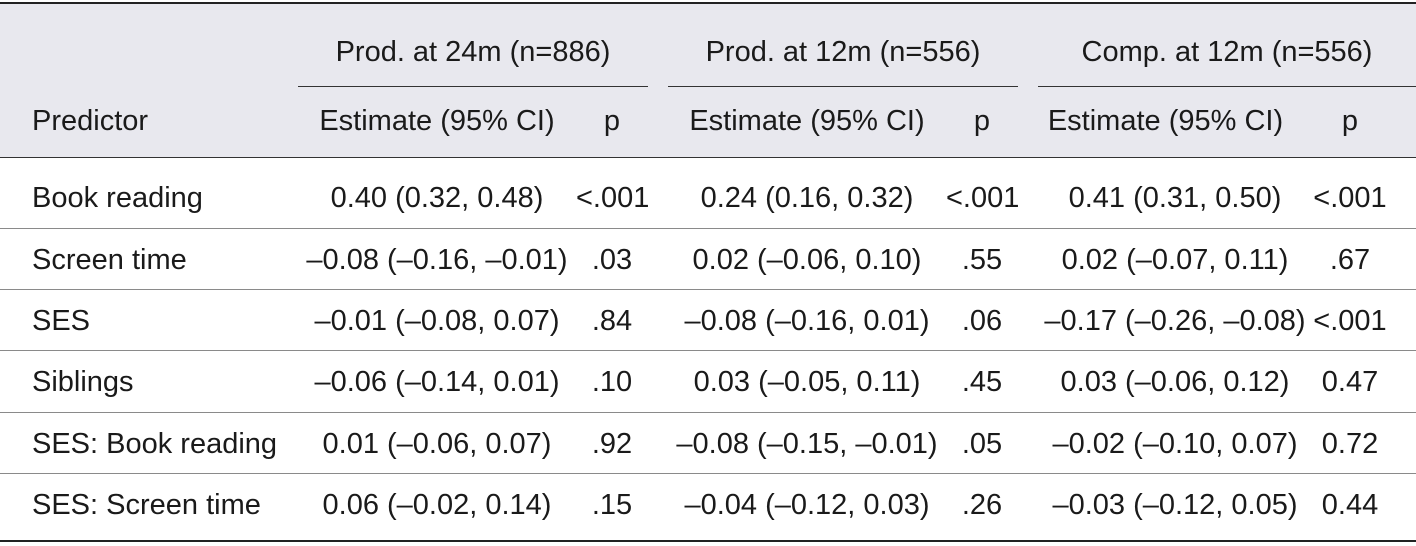 Image resolution: width=1416 pixels, height=546 pixels. I want to click on cell-estimate-prod-24m: –0.08 (–0.16, –0.01), so click(437, 260).